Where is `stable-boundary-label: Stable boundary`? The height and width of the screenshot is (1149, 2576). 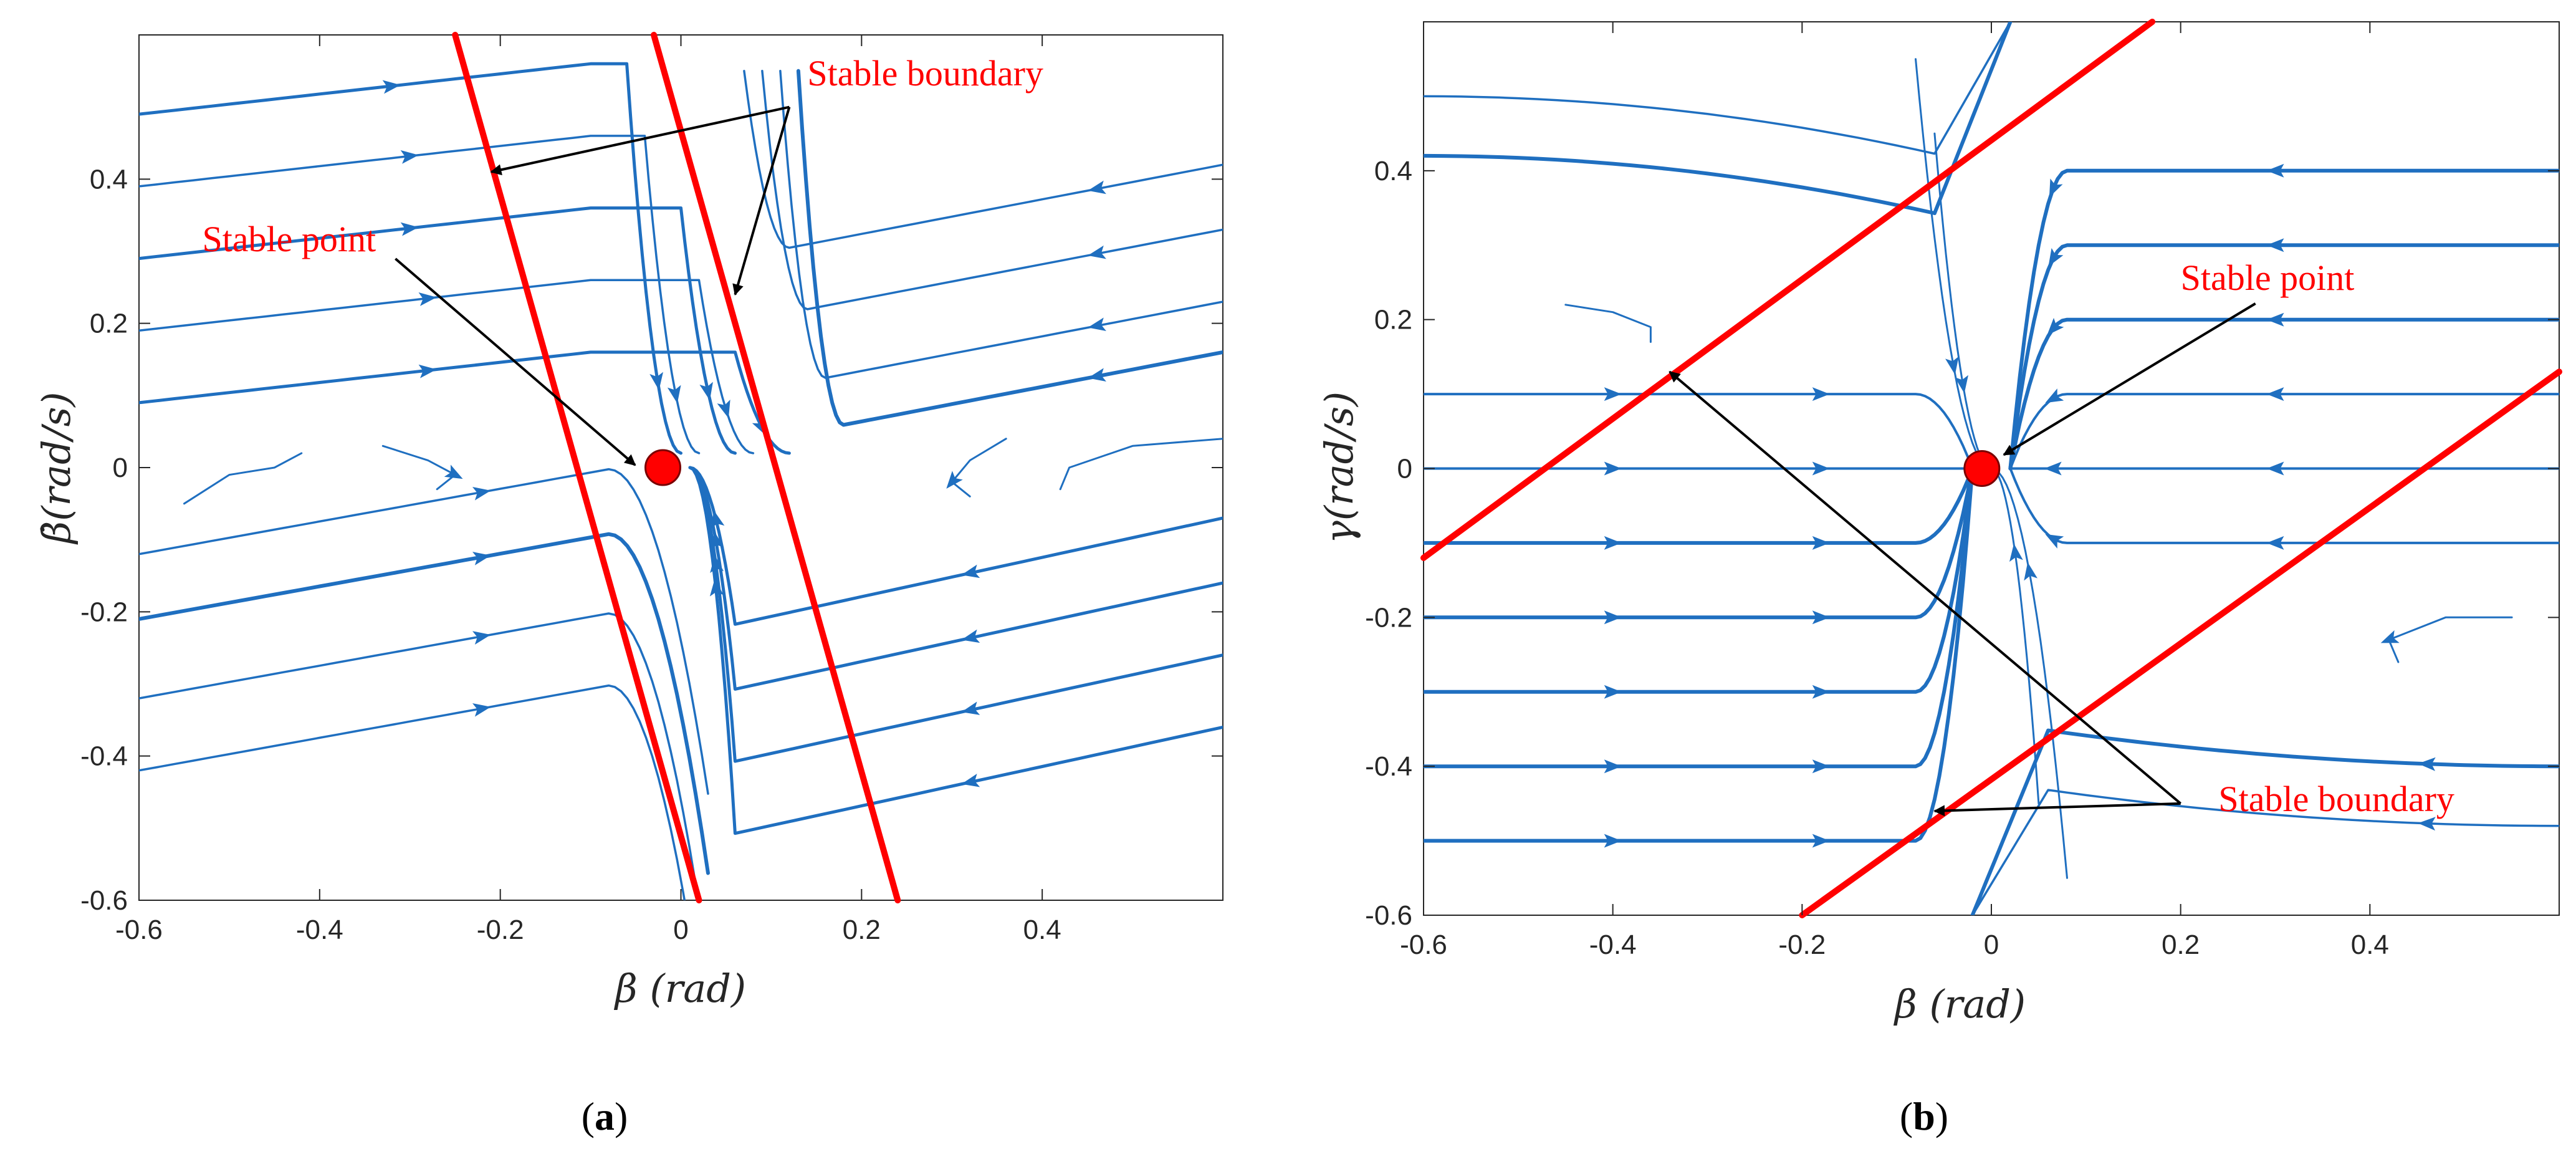
stable-boundary-label: Stable boundary is located at coordinates (925, 73).